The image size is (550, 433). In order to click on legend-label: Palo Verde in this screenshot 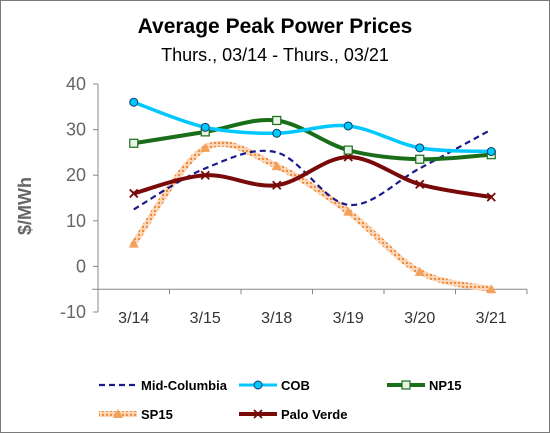, I will do `click(314, 414)`.